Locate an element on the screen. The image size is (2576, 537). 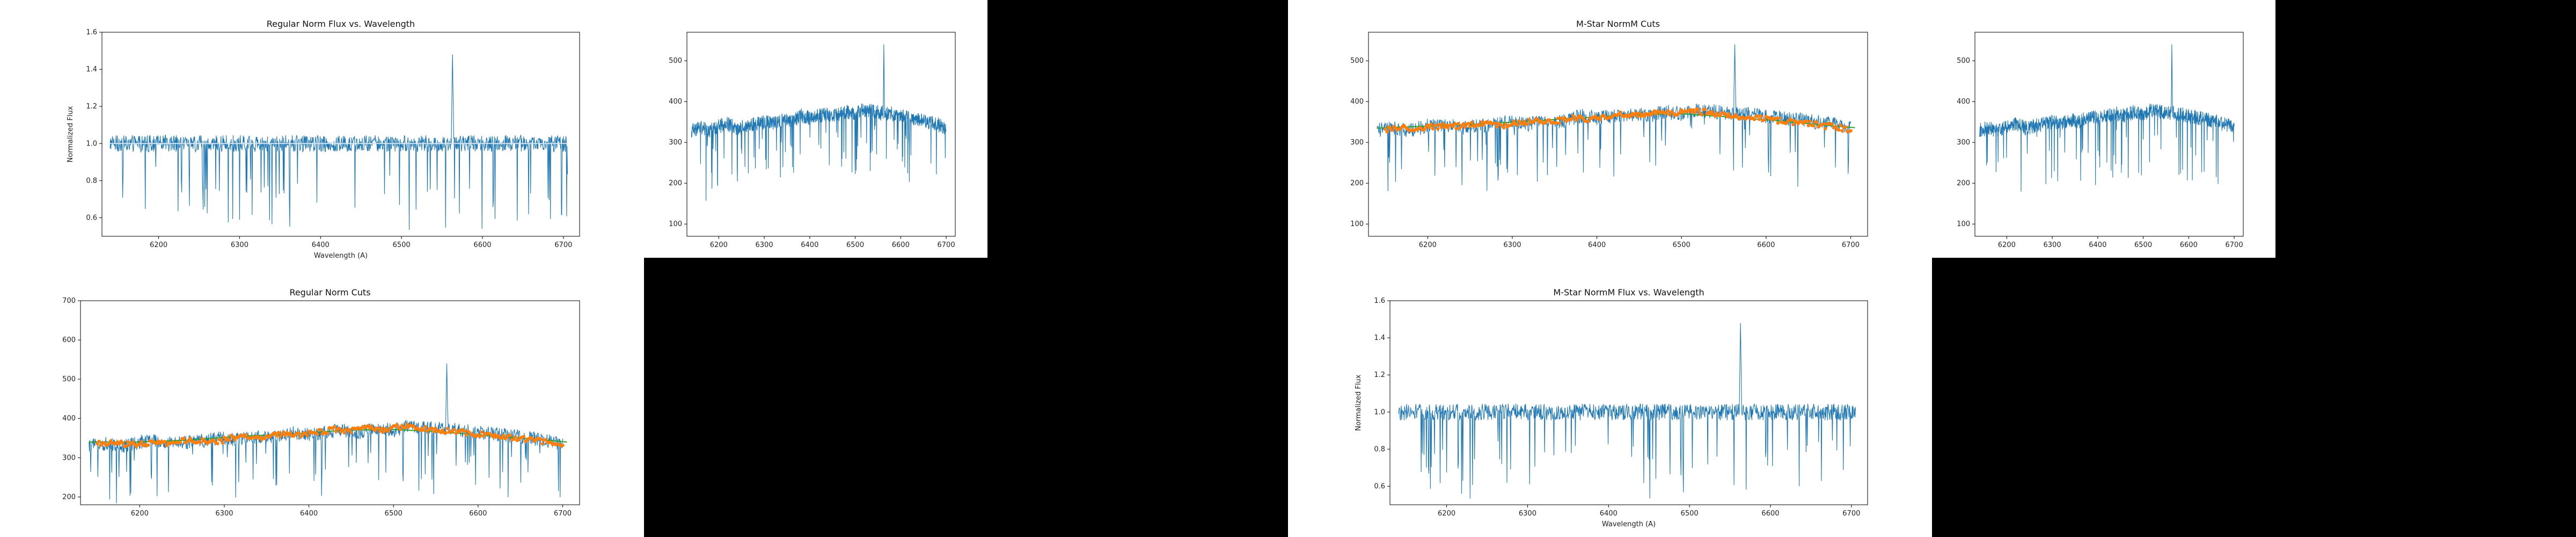
c2-ytick-label: 300 is located at coordinates (675, 143).